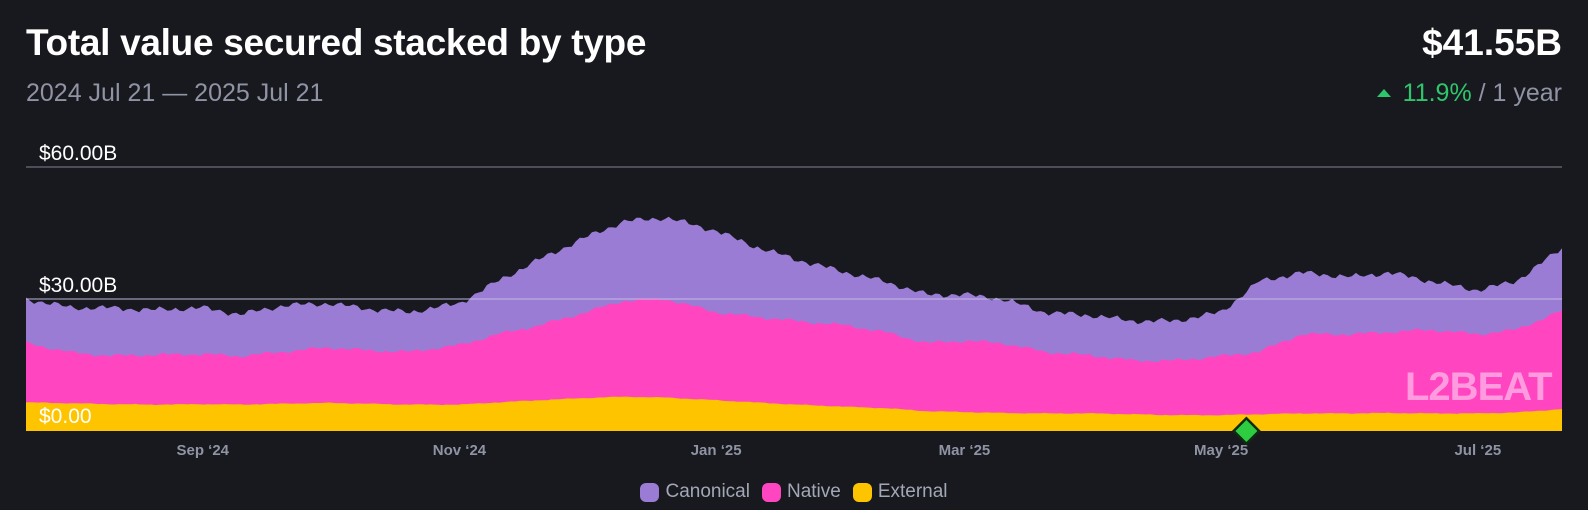 The height and width of the screenshot is (510, 1588). What do you see at coordinates (794, 413) in the screenshot?
I see `area-external` at bounding box center [794, 413].